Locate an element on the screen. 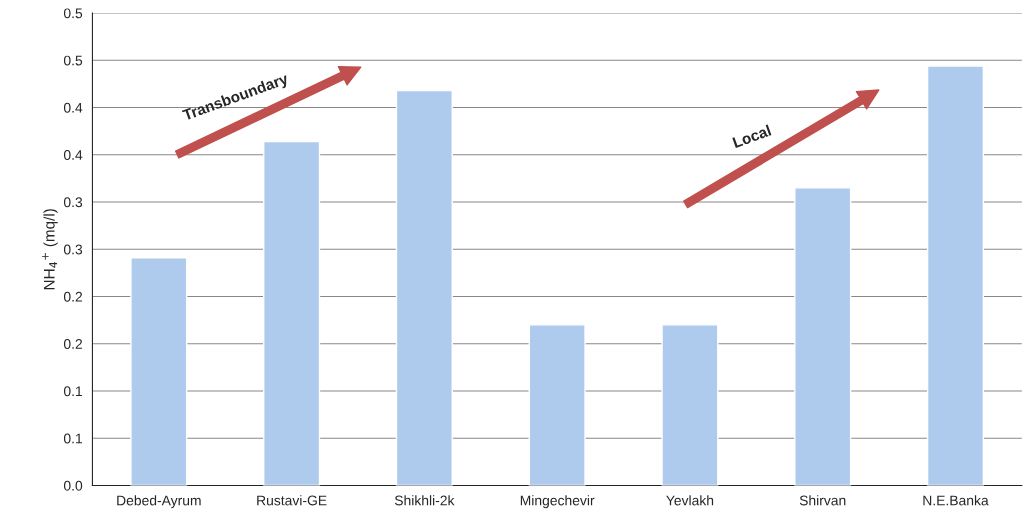 This screenshot has width=1027, height=522. y-tick-label: 0.0 is located at coordinates (73, 485).